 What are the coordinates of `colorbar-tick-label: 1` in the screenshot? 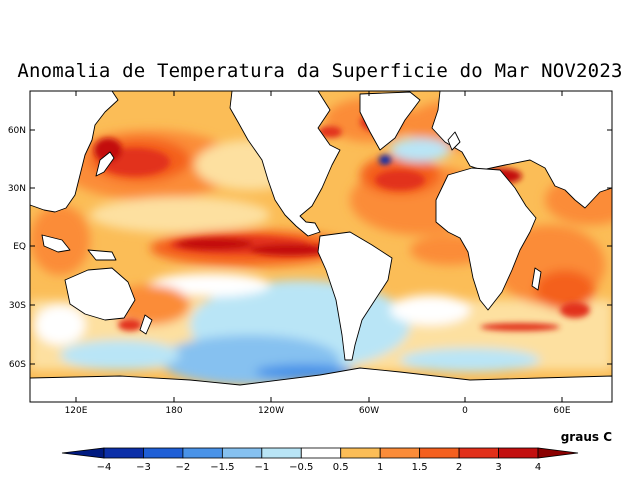 It's located at (380, 467).